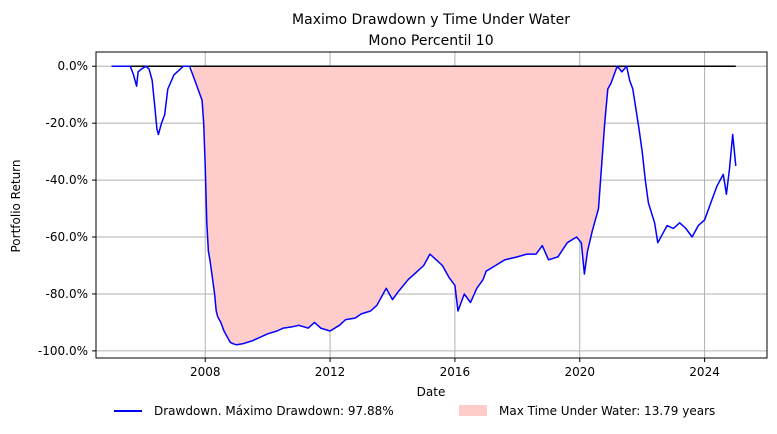 The height and width of the screenshot is (434, 777). I want to click on x-tick-label-2016: 2016, so click(455, 372).